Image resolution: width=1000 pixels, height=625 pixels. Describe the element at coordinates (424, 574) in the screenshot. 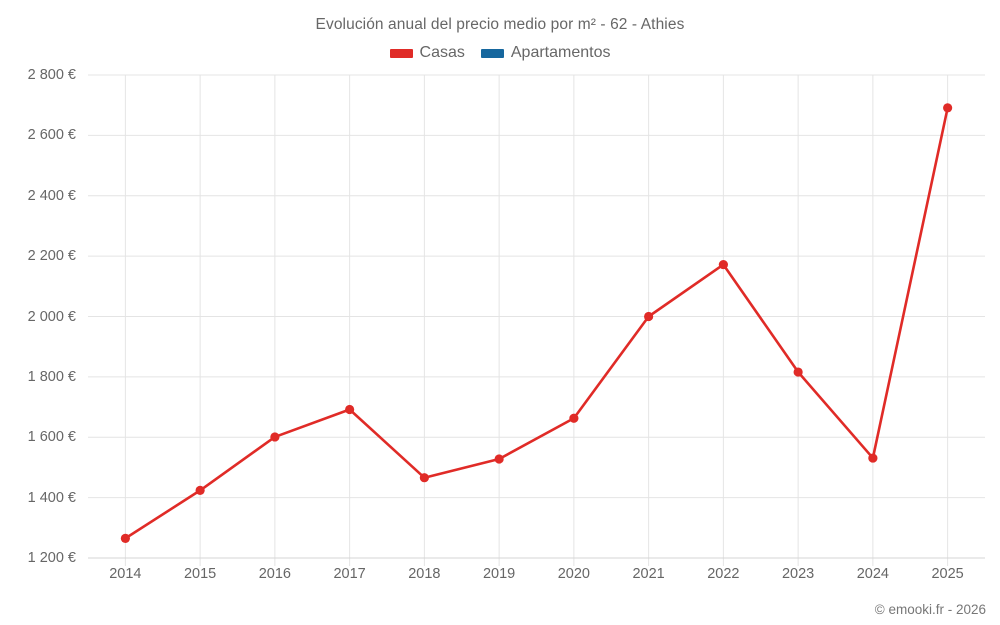

I see `x-tick-label: 2018` at that location.